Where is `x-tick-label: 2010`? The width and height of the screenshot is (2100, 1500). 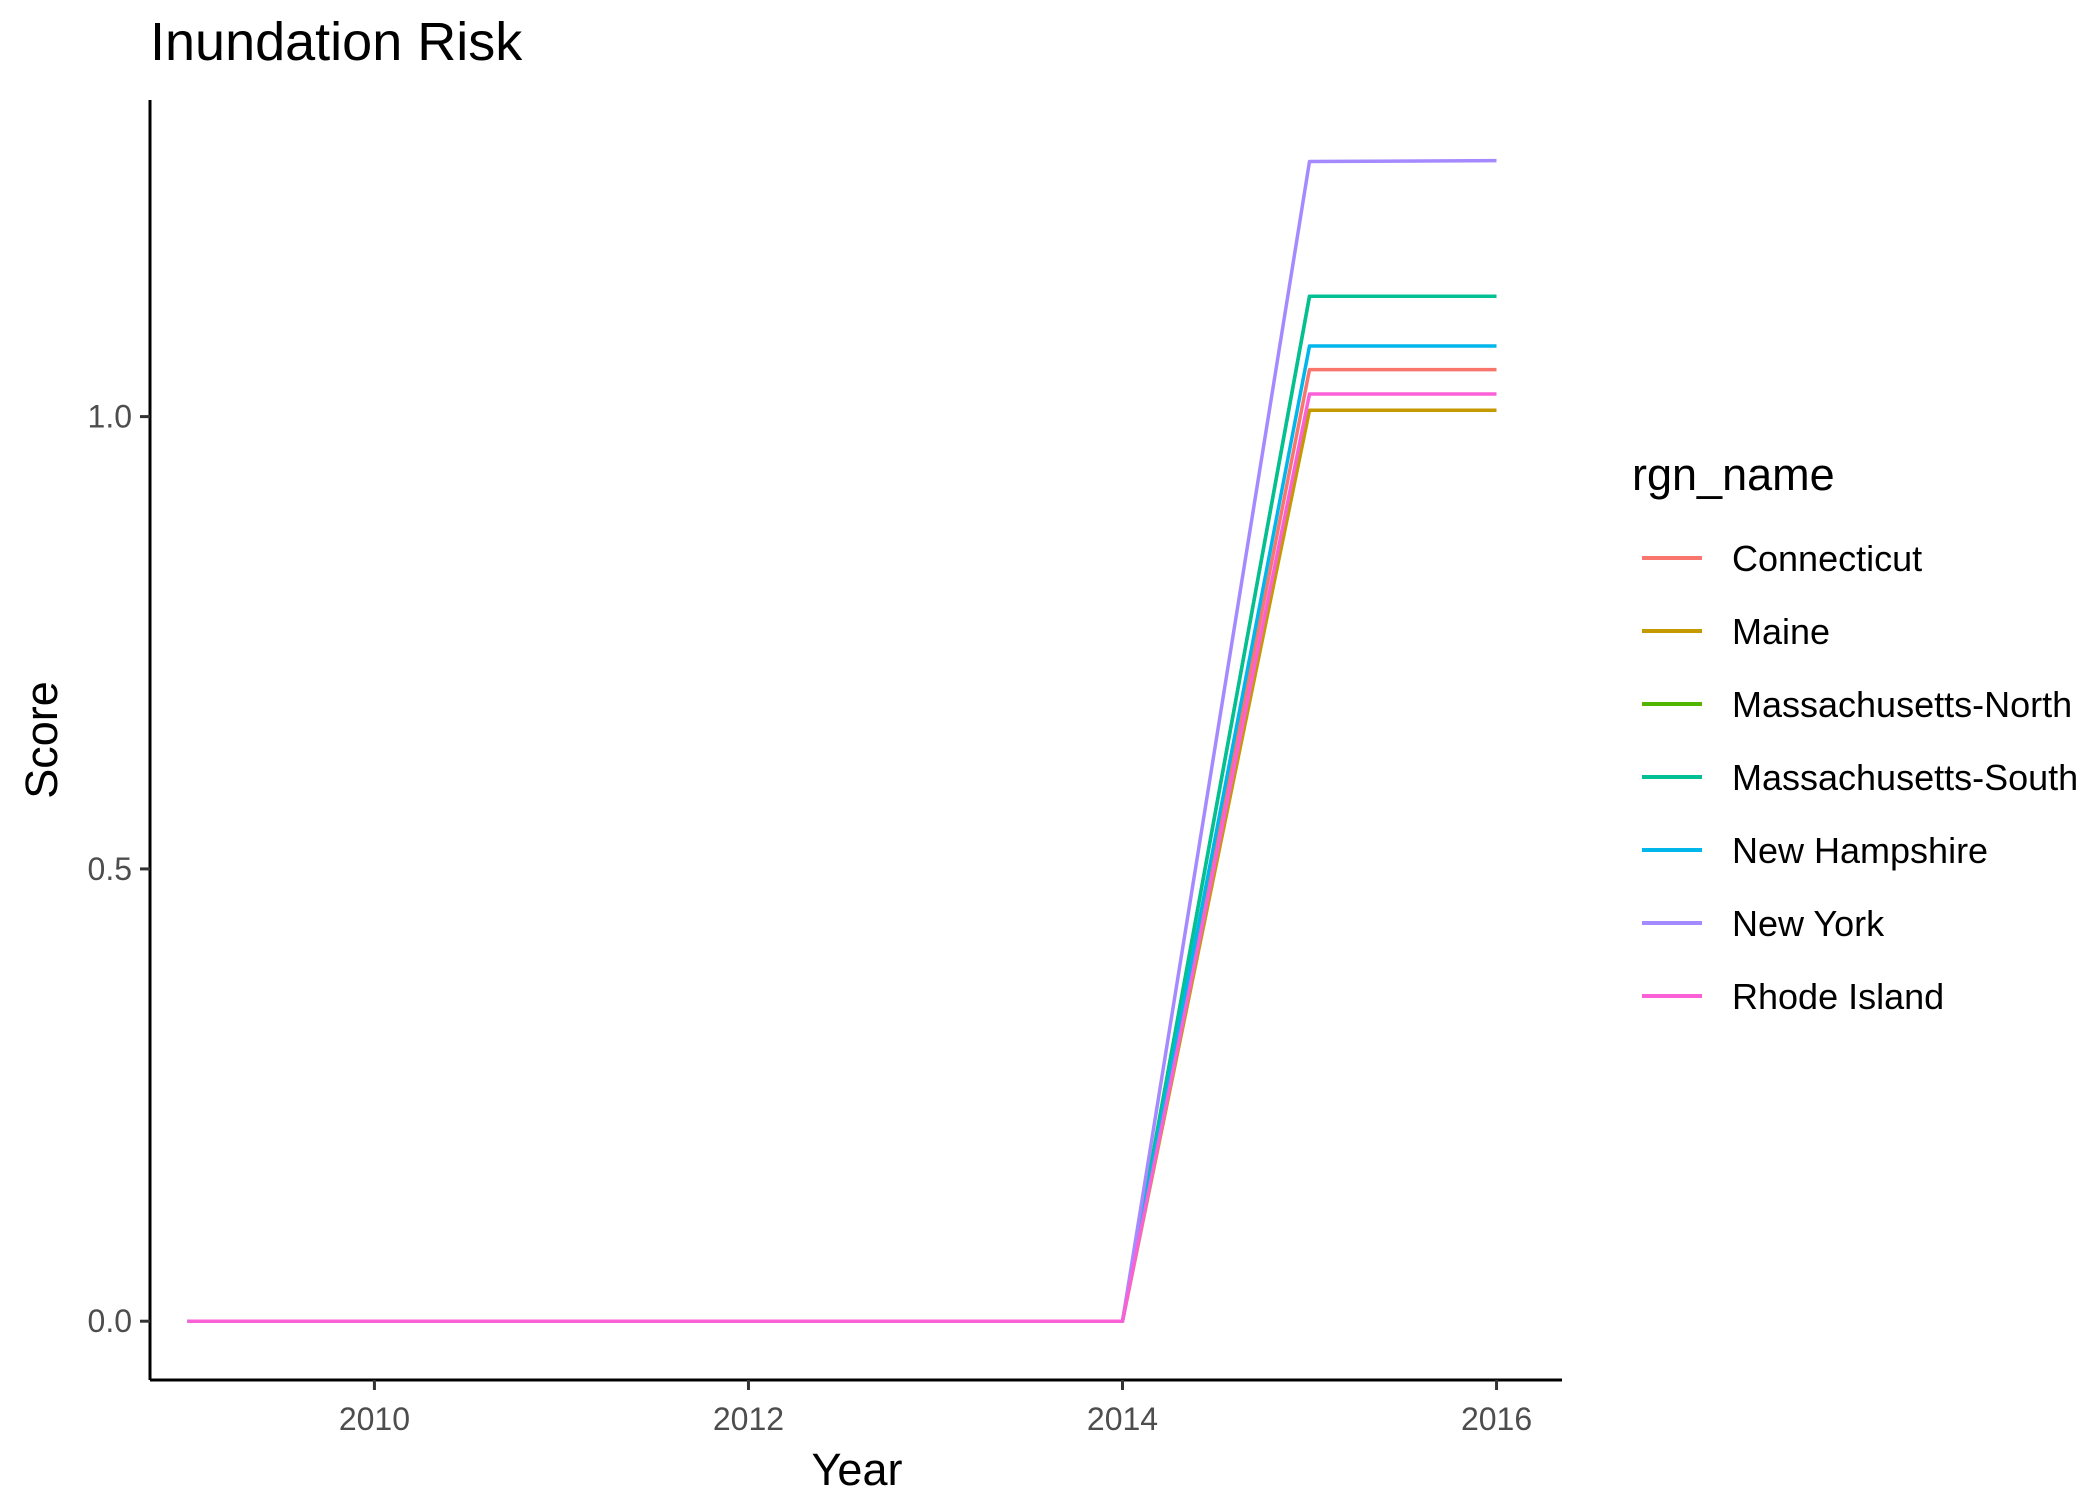 x-tick-label: 2010 is located at coordinates (374, 1419).